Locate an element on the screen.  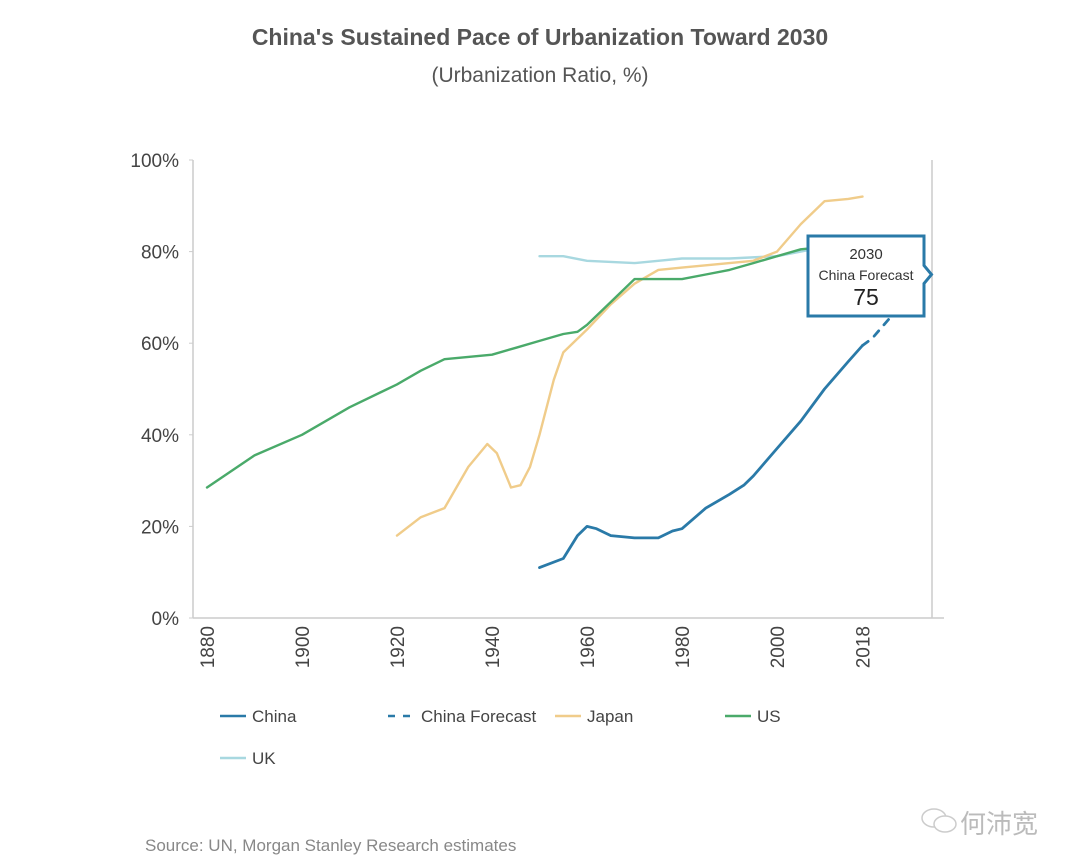
x-tick-label: 2018 is located at coordinates (864, 647).